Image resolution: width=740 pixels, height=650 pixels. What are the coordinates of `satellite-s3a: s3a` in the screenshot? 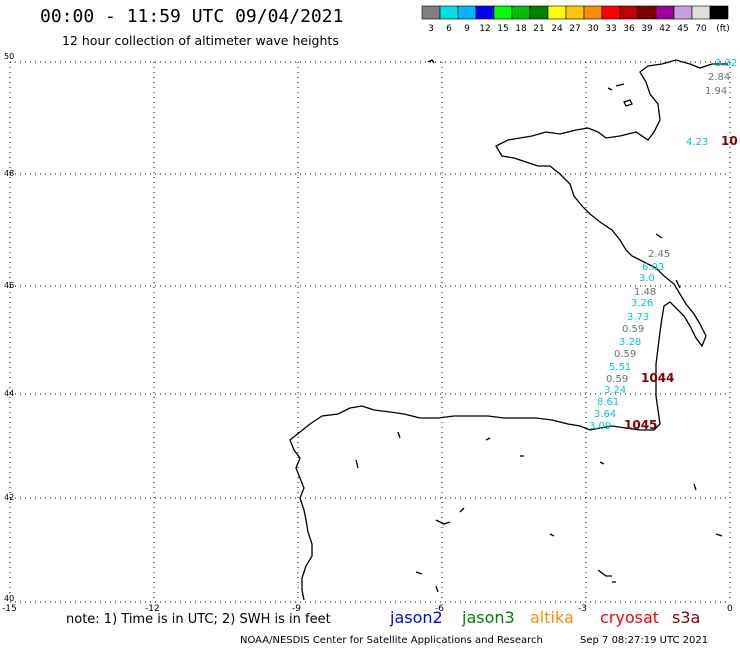 It's located at (686, 617).